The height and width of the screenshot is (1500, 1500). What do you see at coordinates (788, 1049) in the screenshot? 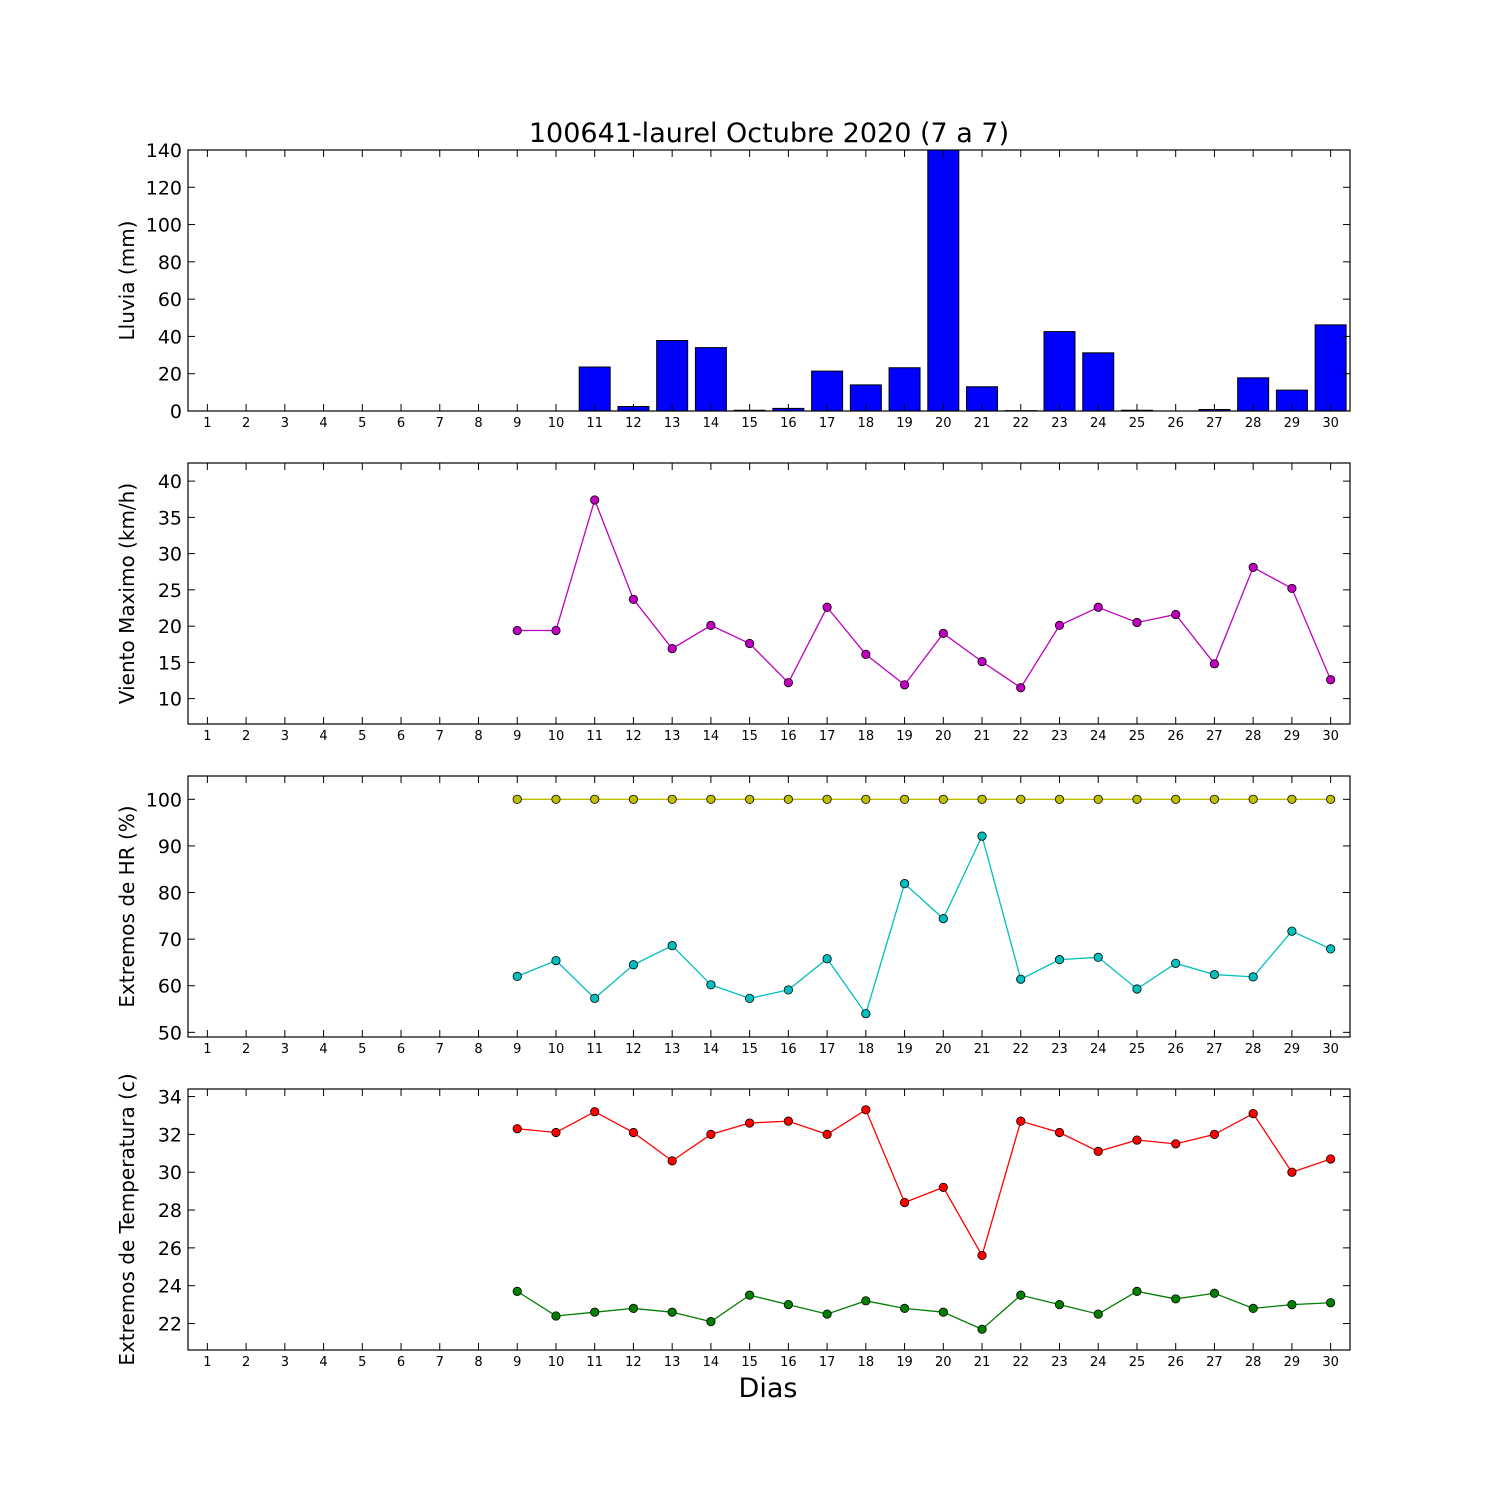
I see `x-tick-label: 16` at bounding box center [788, 1049].